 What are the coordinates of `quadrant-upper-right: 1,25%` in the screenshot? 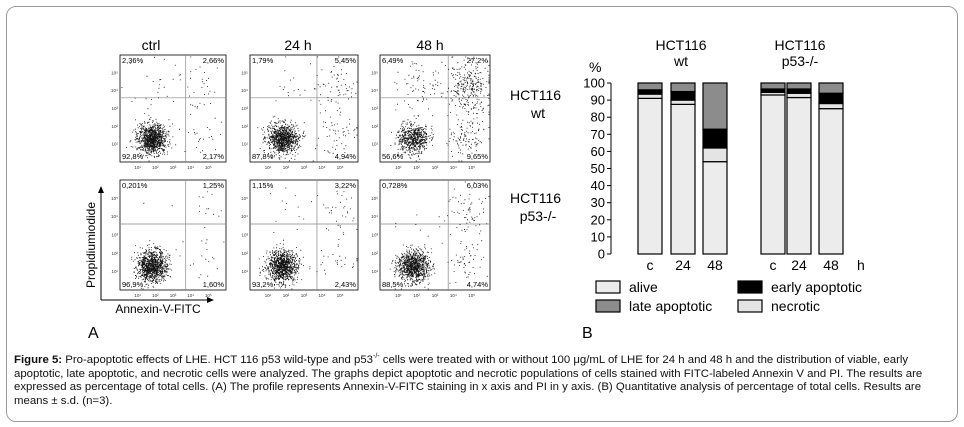 It's located at (214, 185).